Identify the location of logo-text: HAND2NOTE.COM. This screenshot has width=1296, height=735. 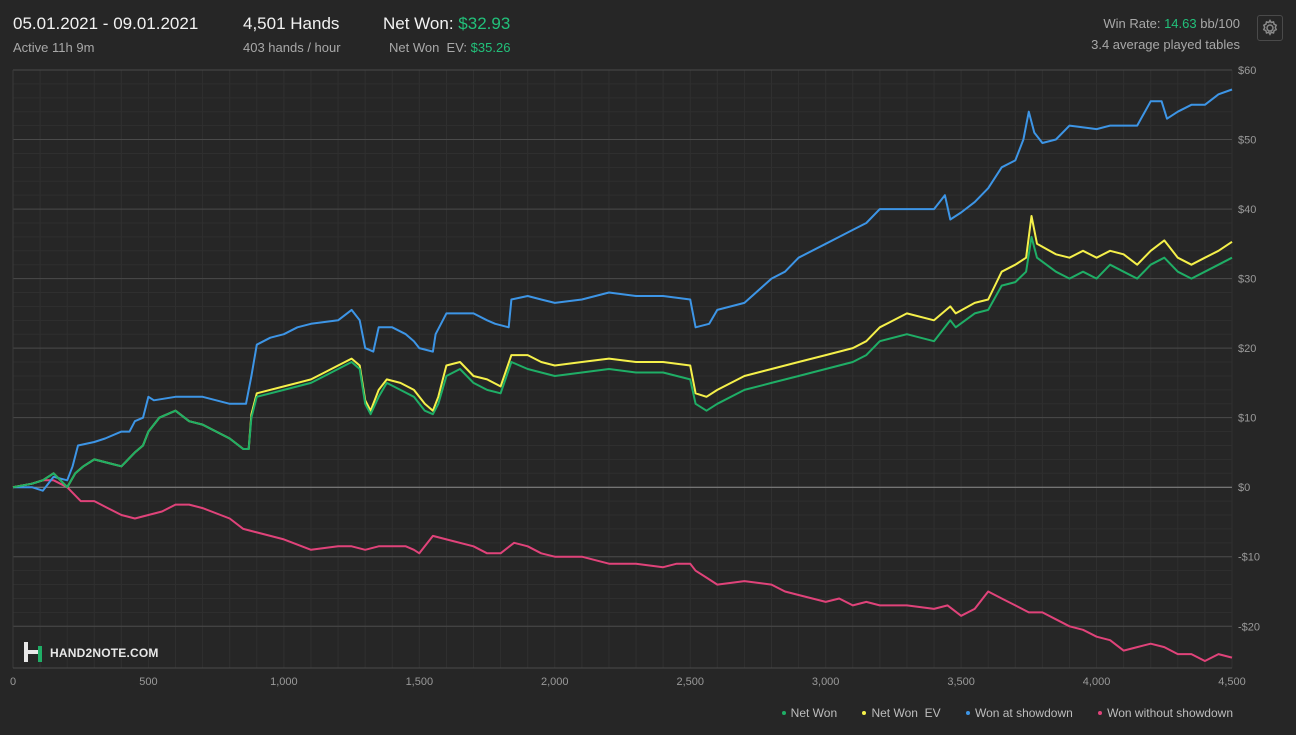
(104, 653).